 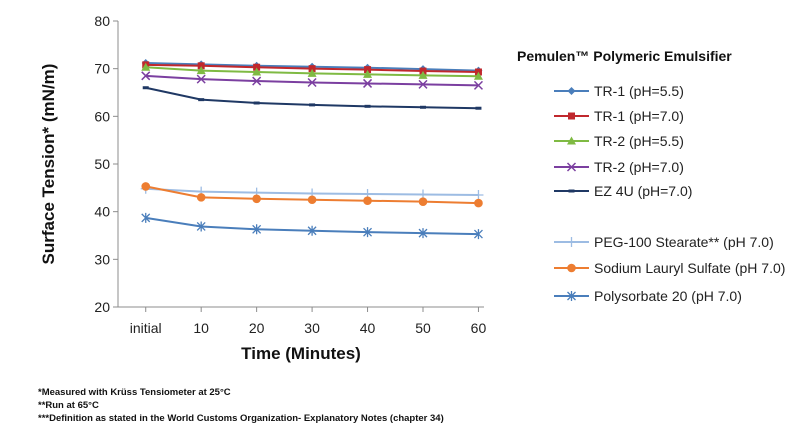 I want to click on legend-label: TR-2 (pH=5.5), so click(x=639, y=141).